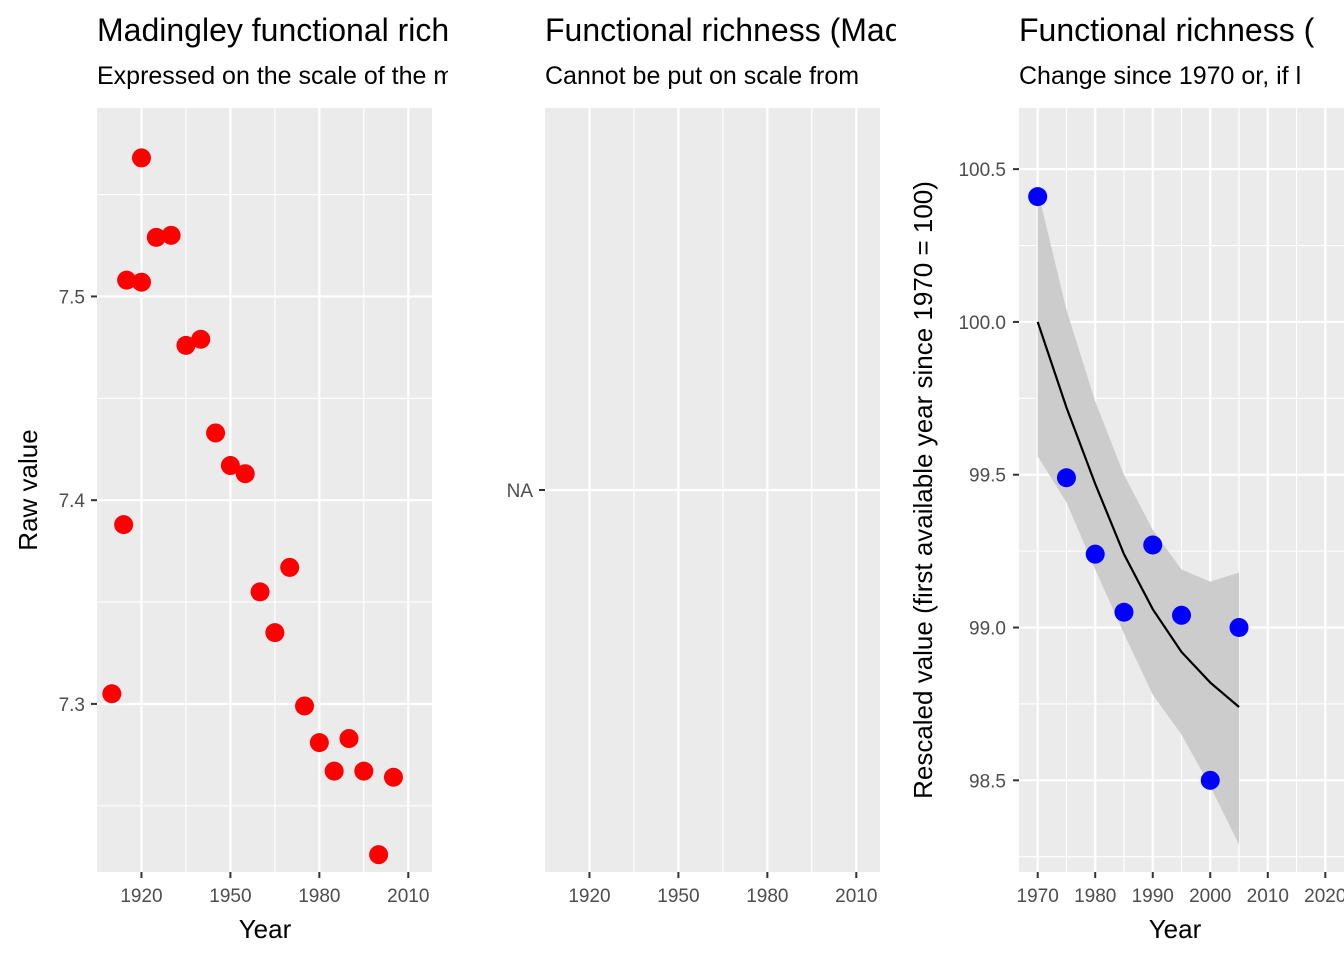 Image resolution: width=1344 pixels, height=960 pixels. I want to click on panel-title: Madingley functional richness, so click(307, 30).